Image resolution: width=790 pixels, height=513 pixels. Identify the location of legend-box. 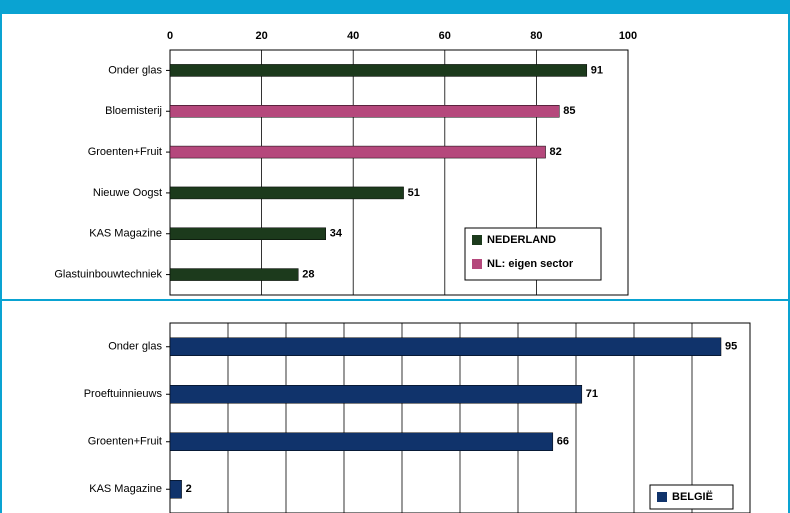
(533, 254).